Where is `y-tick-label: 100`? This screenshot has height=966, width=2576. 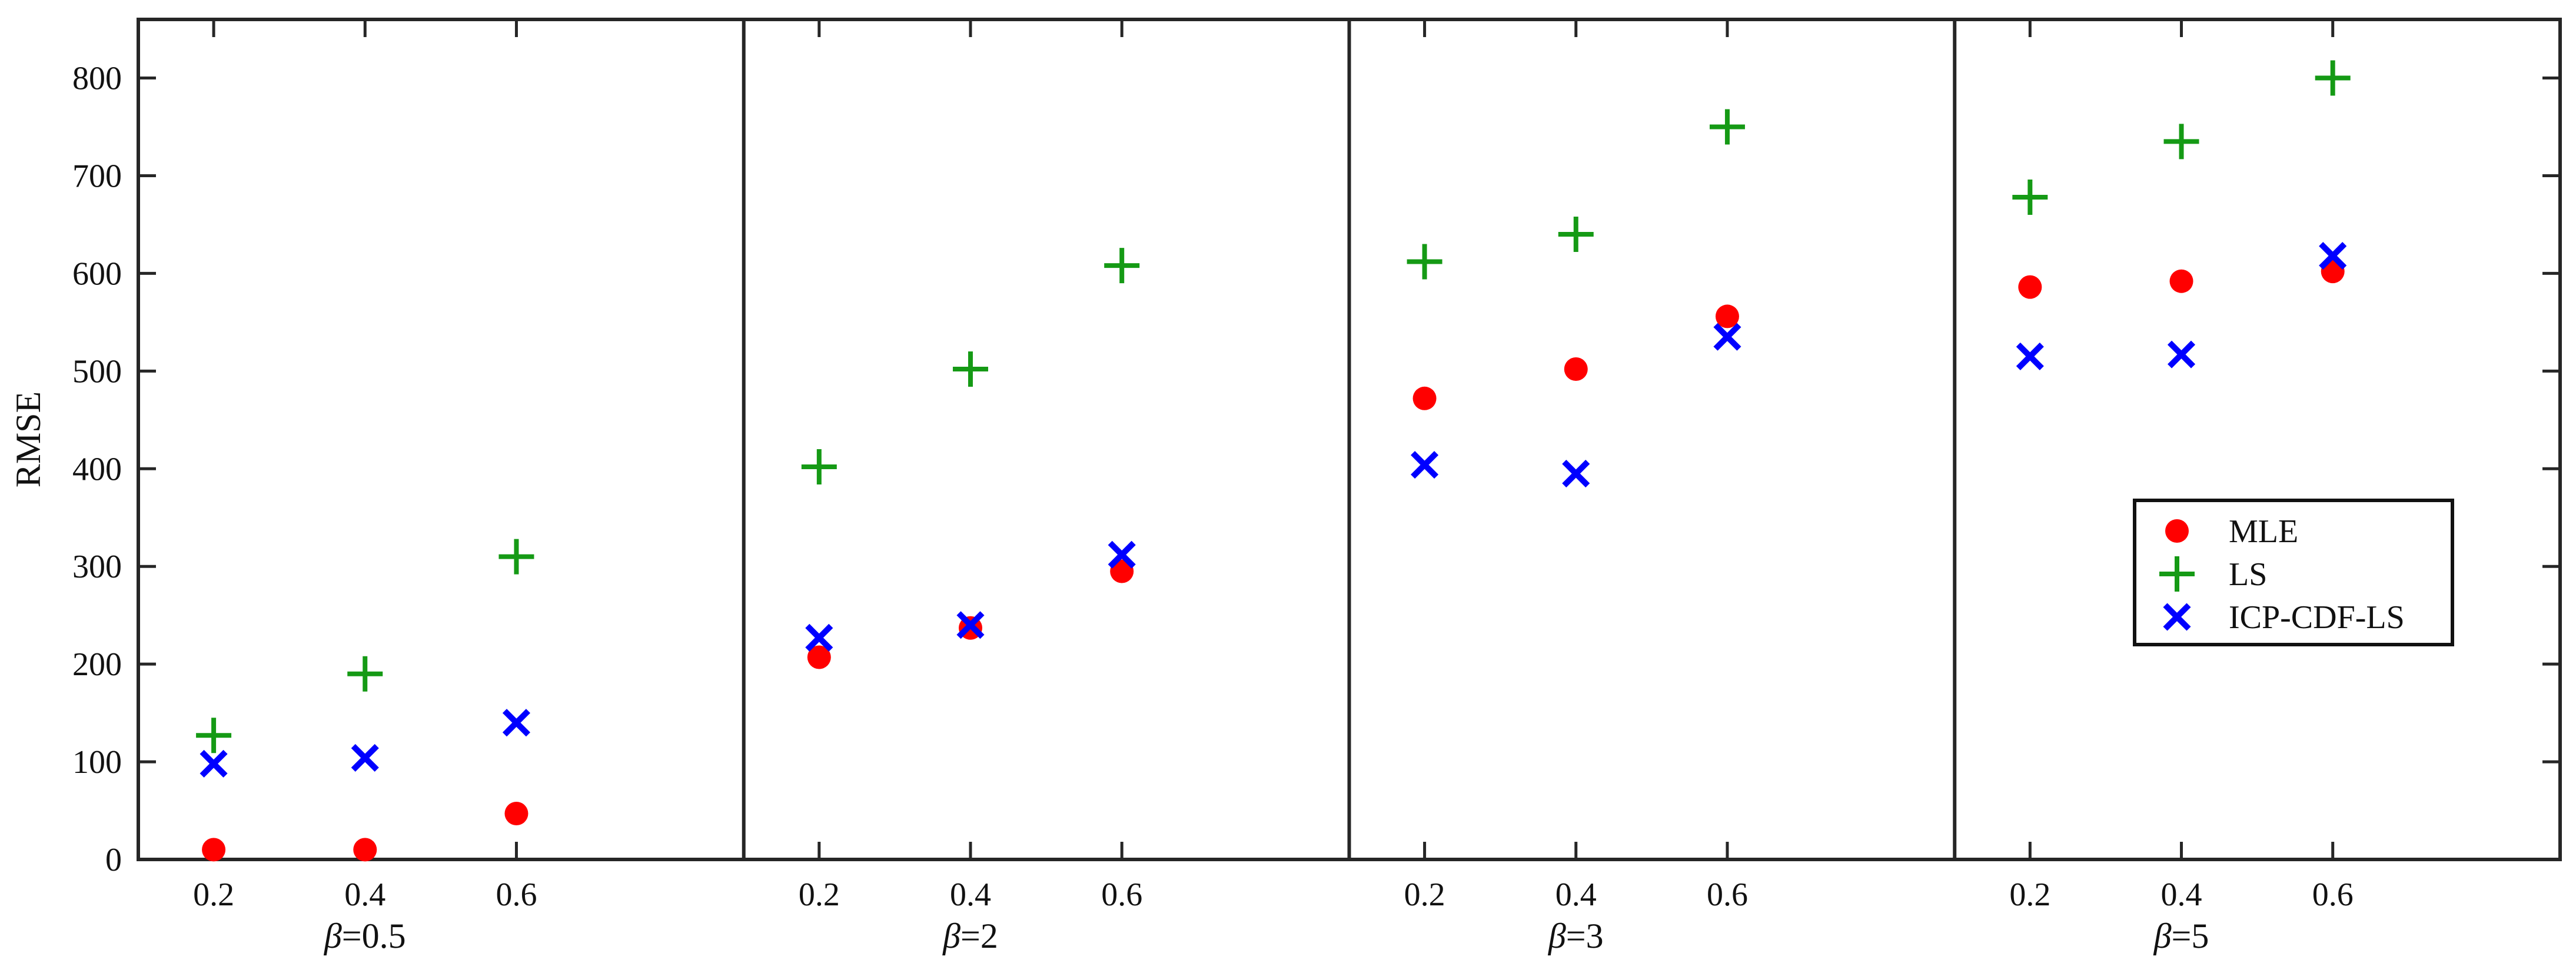
y-tick-label: 100 is located at coordinates (97, 762).